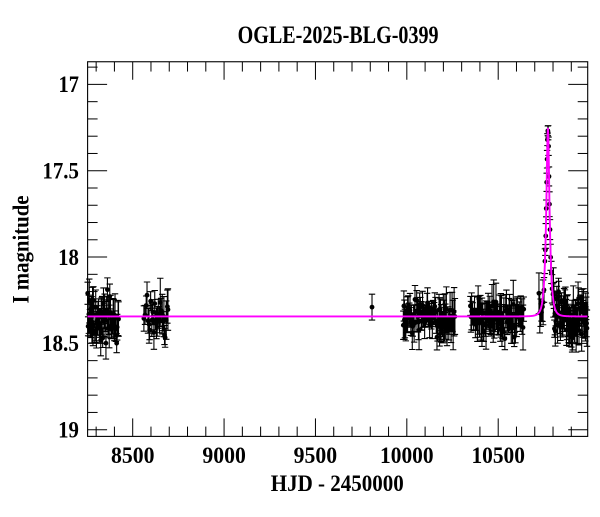 The height and width of the screenshot is (517, 600). Describe the element at coordinates (68, 431) in the screenshot. I see `svg-text: 19` at that location.